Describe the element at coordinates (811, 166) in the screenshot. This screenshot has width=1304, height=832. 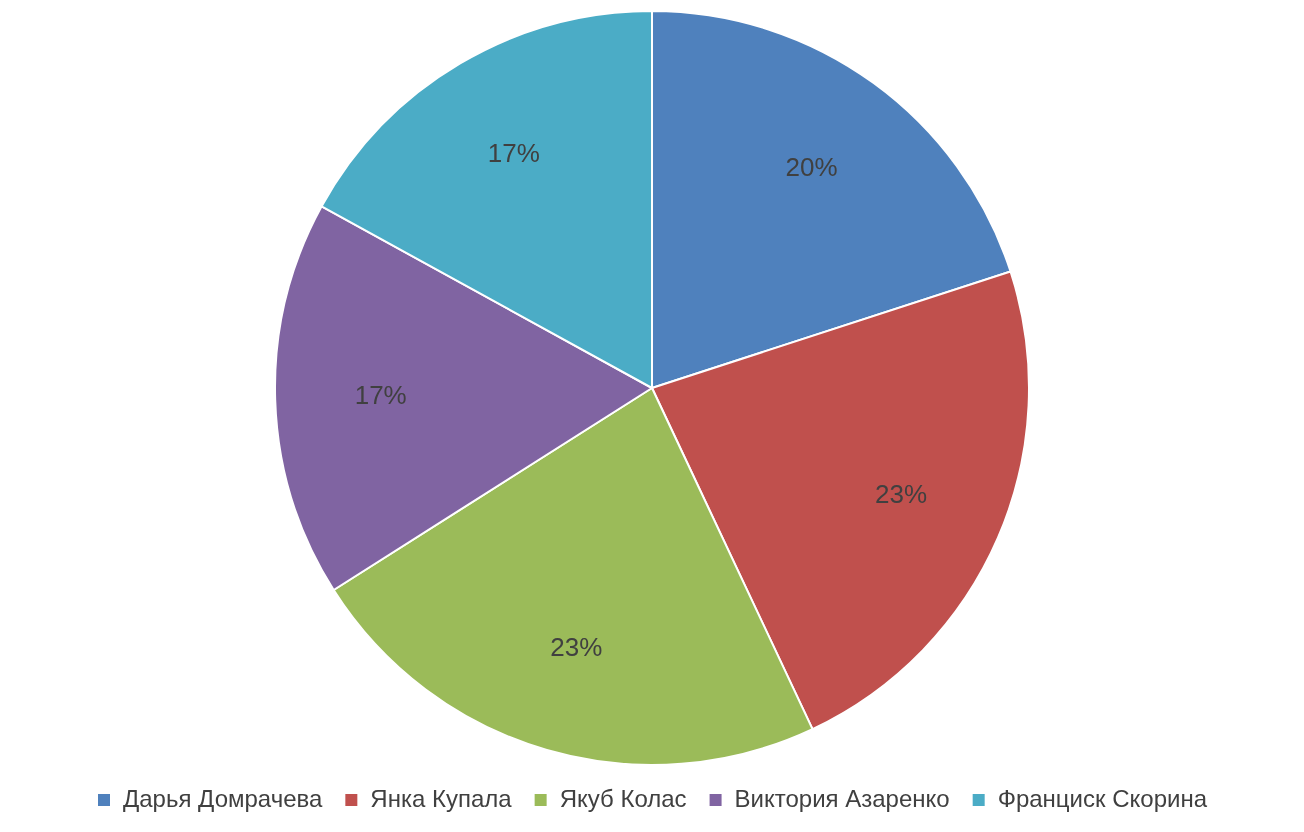
I see `data-label: 20%` at that location.